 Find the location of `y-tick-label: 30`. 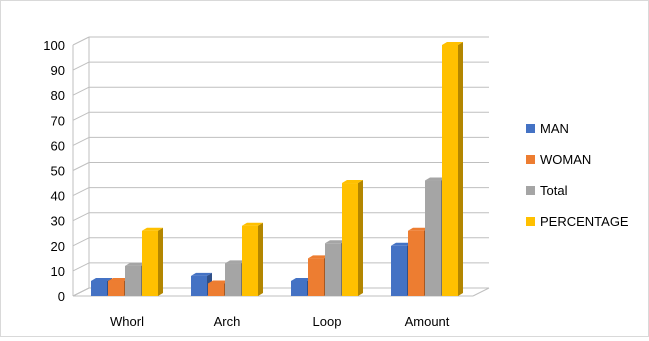

y-tick-label: 30 is located at coordinates (58, 221).